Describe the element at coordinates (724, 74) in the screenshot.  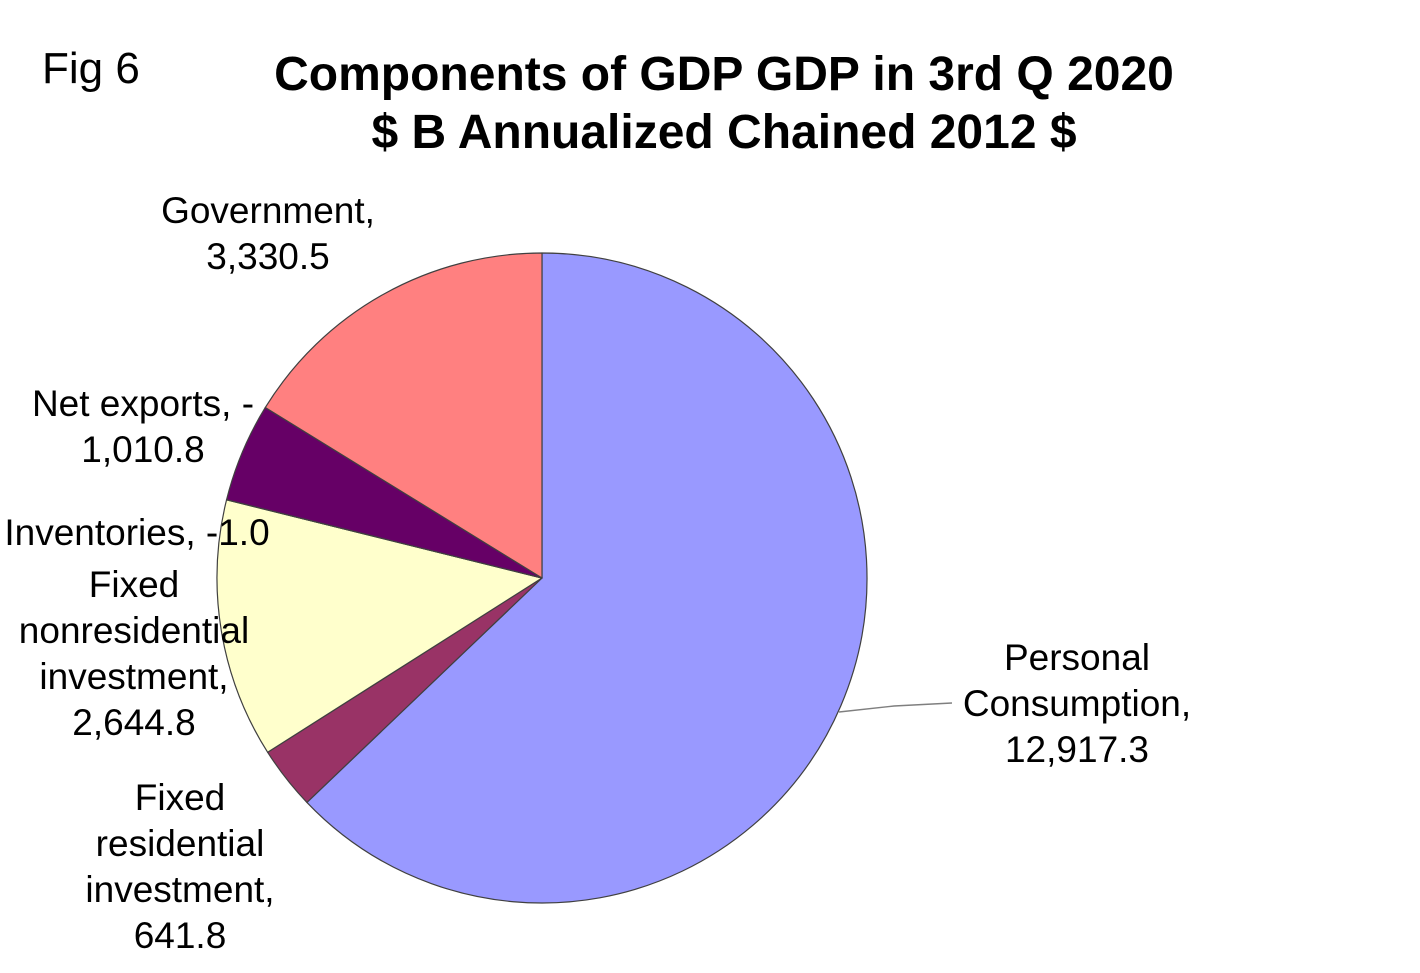
I see `chart-title: Components of GDP GDP in 3rd Q 2020` at that location.